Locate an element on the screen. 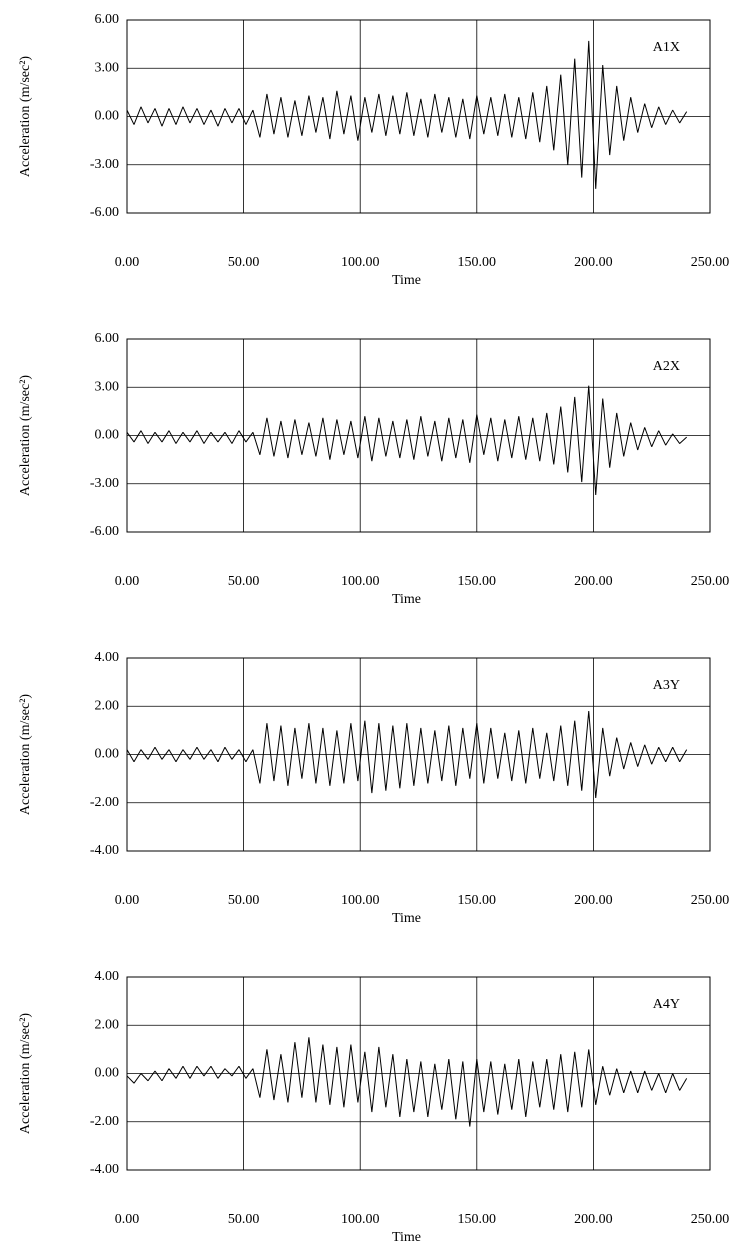 The height and width of the screenshot is (1255, 740). panel-label: A3Y is located at coordinates (666, 685).